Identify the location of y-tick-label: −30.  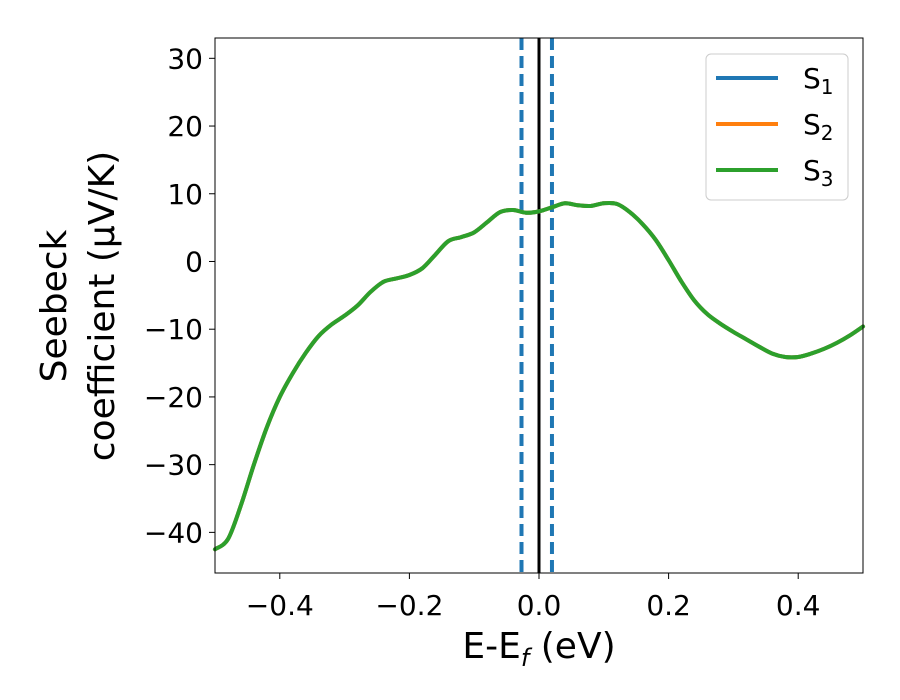
(173, 465).